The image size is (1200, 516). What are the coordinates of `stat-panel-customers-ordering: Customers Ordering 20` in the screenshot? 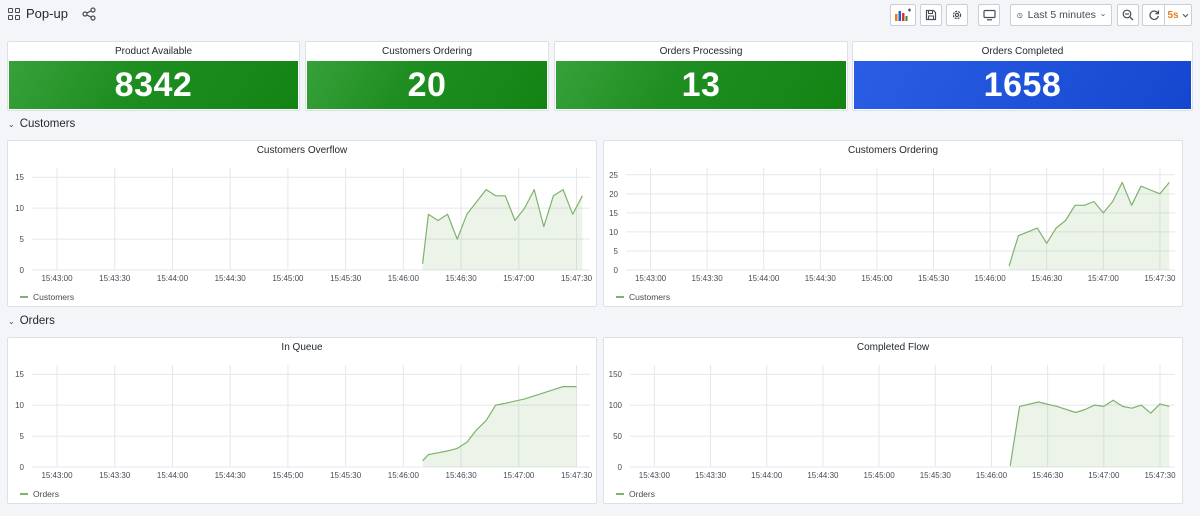 It's located at (427, 76).